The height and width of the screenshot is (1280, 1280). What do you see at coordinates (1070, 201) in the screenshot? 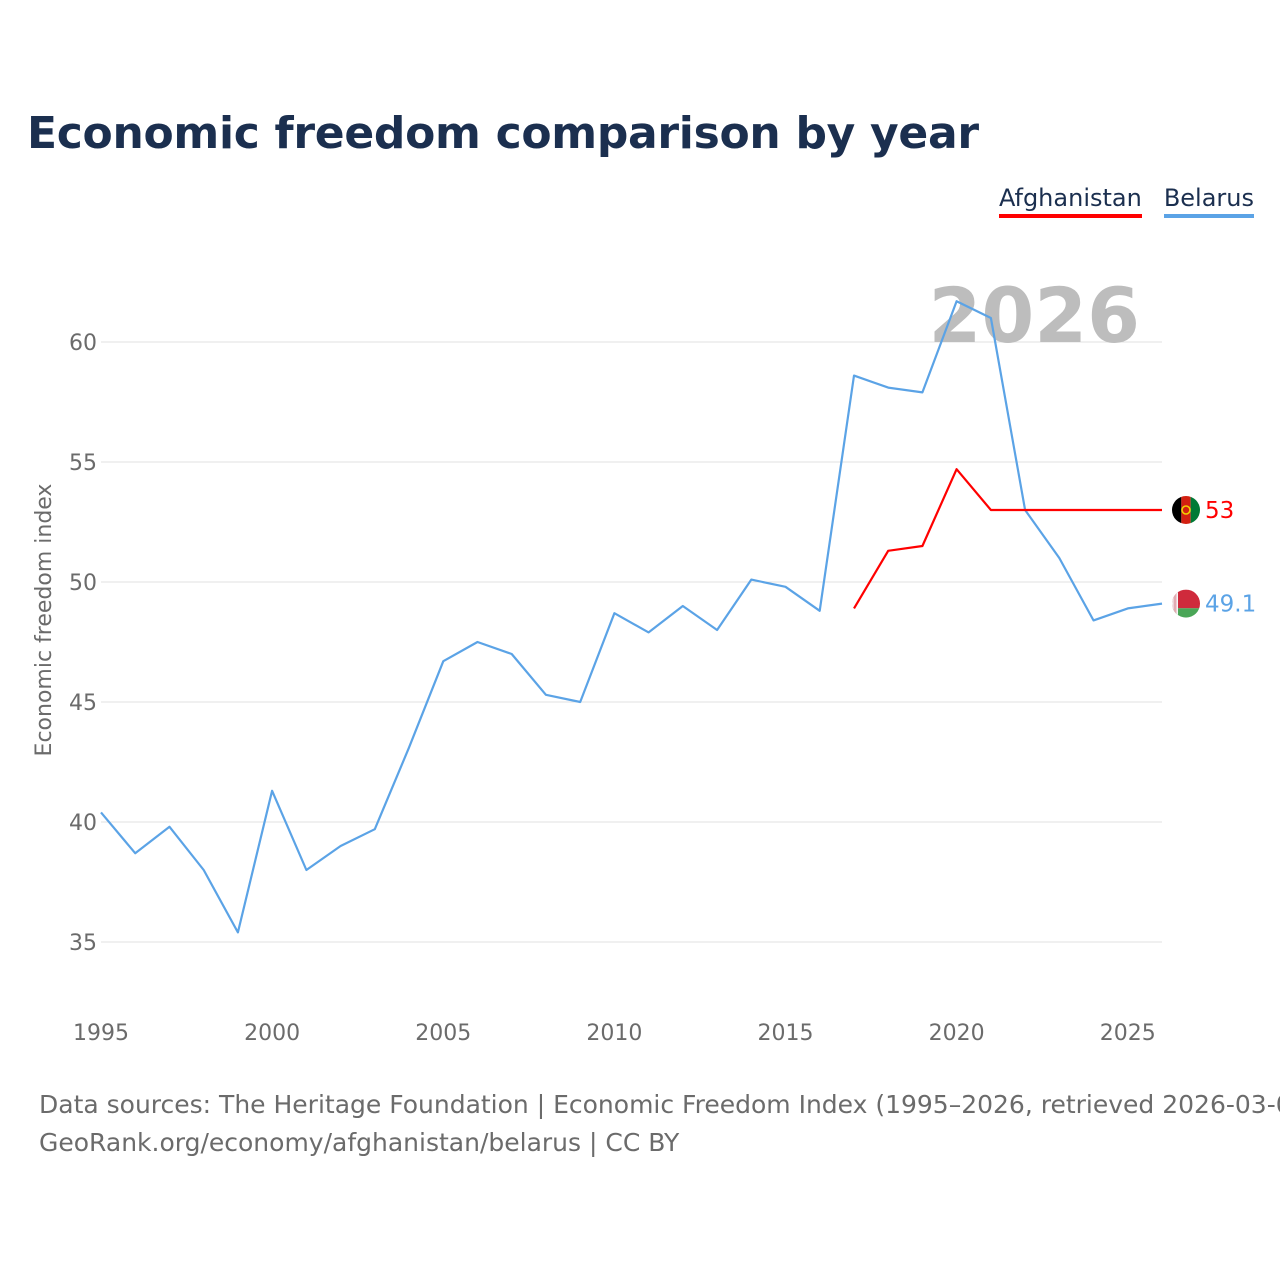
I see `legend-item-afghanistan: Afghanistan` at bounding box center [1070, 201].